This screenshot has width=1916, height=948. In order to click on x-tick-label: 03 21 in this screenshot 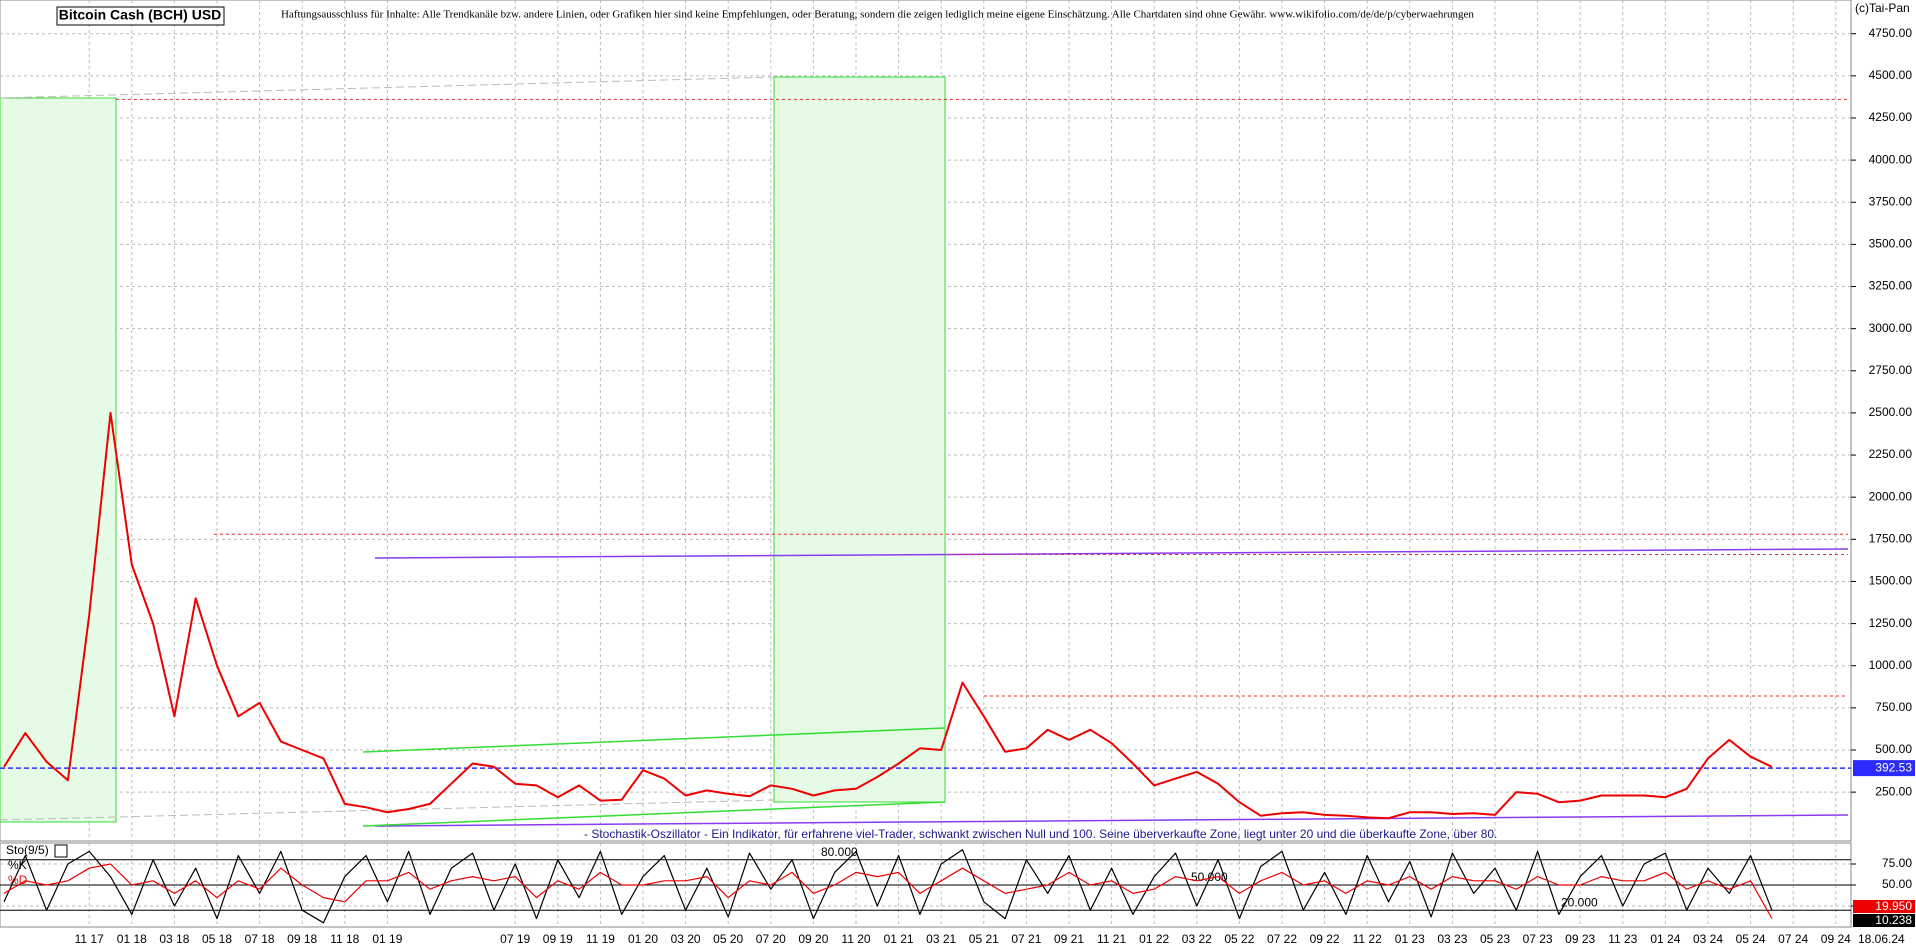, I will do `click(941, 939)`.